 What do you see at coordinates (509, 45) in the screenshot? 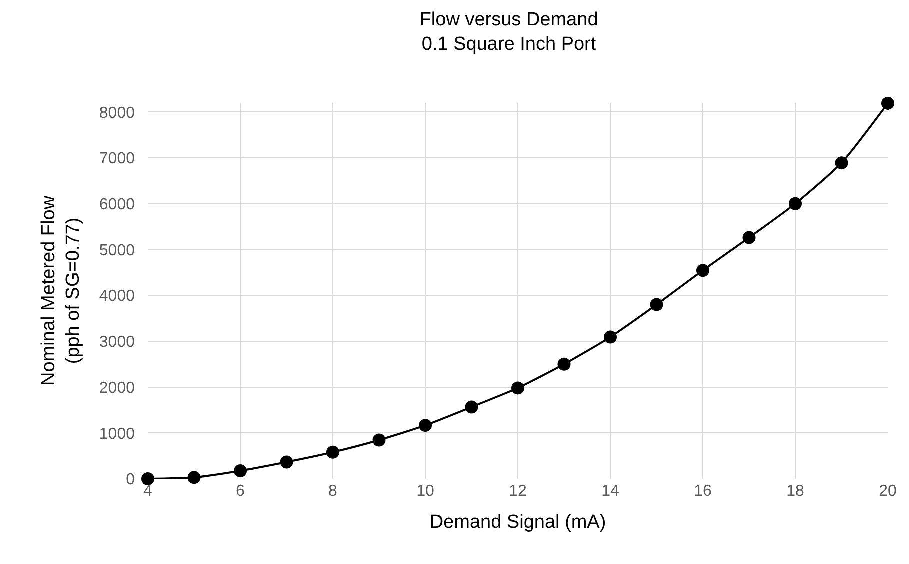
I see `chart-subtitle: 0.1 Square Inch Port` at bounding box center [509, 45].